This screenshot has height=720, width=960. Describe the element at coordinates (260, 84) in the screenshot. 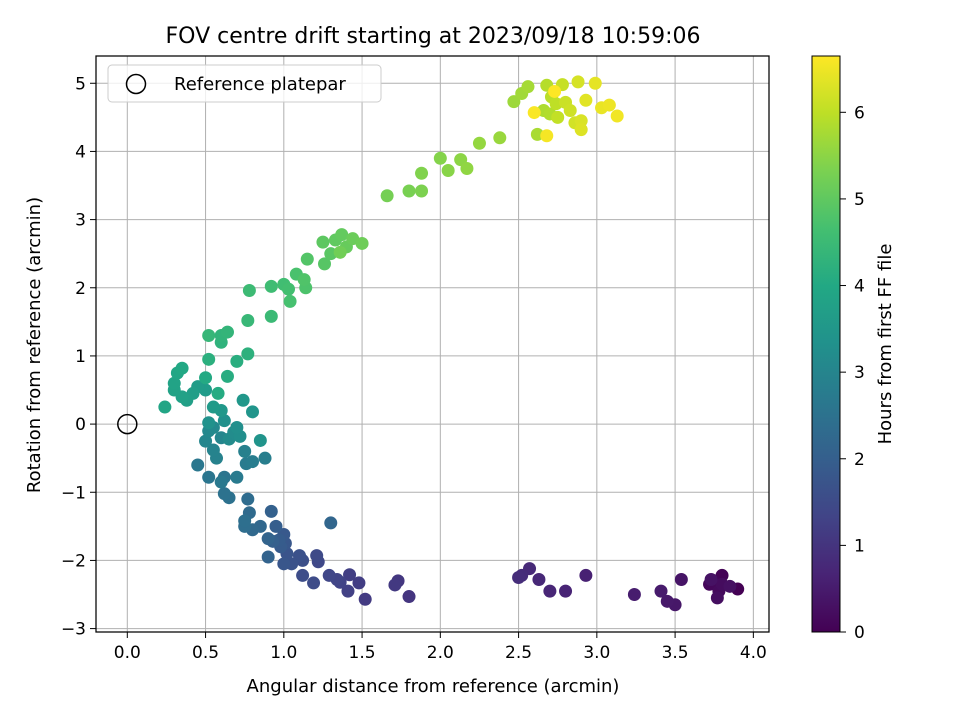

I see `legend-label-reference: Reference platepar` at that location.